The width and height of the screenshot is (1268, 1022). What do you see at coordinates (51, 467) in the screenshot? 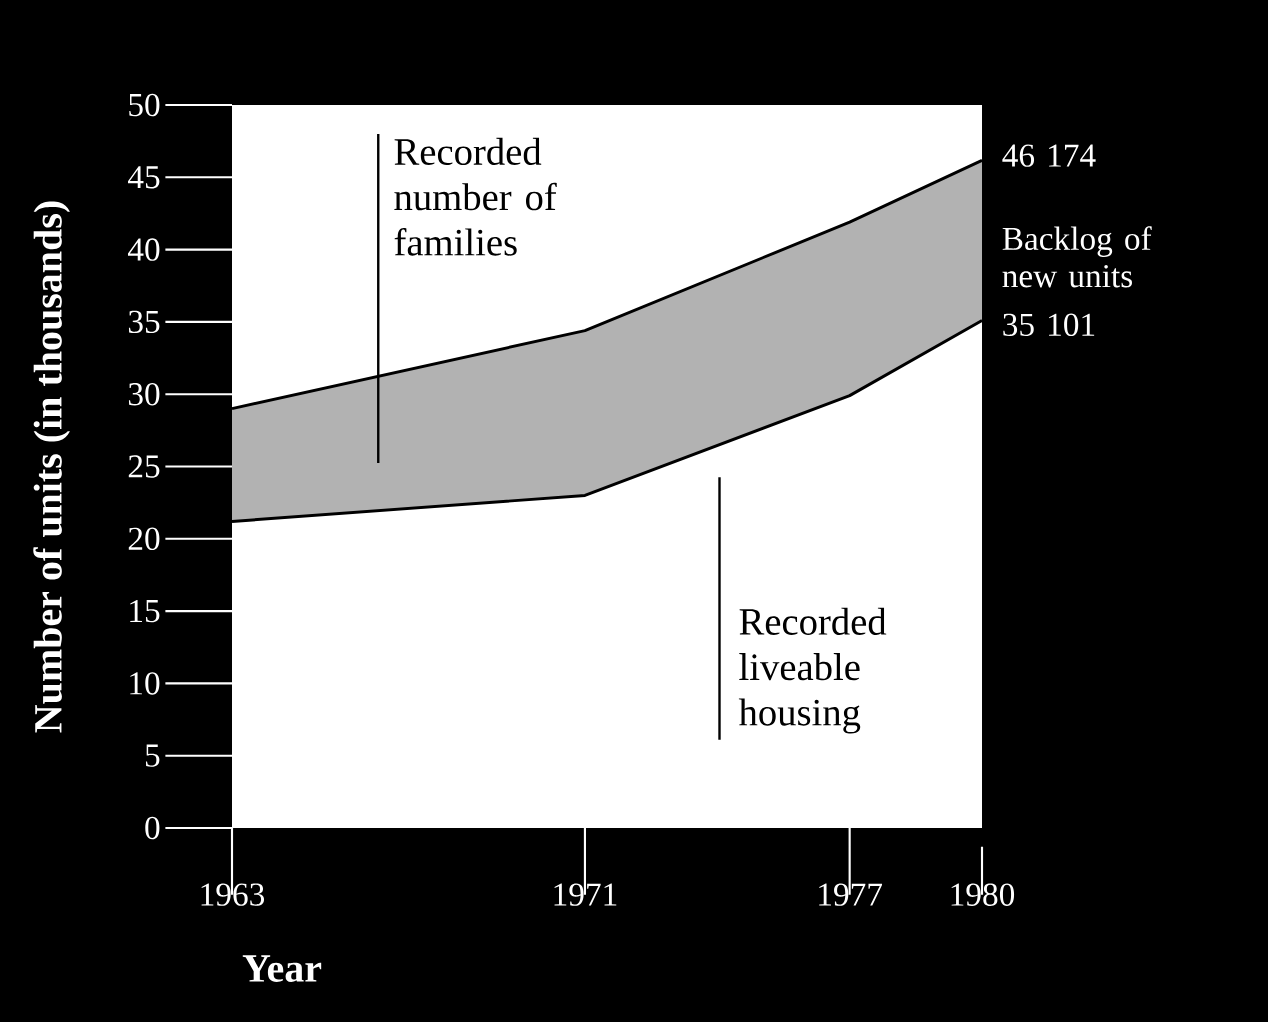
I see `y-axis-title: Number of units (in thousands)` at bounding box center [51, 467].